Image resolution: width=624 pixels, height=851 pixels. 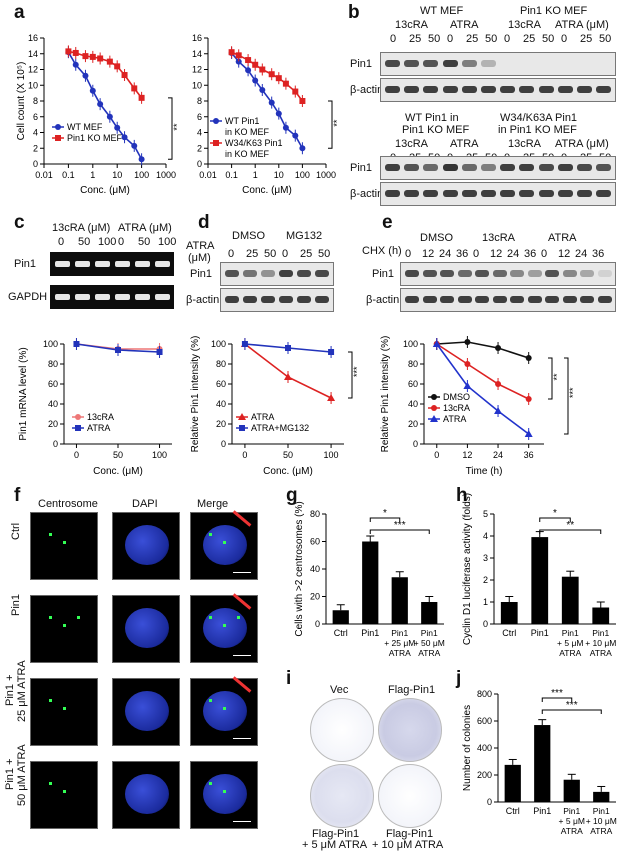 What do you see at coordinates (484, 748) in the screenshot?
I see `y-tick-label: 400` at bounding box center [484, 748].